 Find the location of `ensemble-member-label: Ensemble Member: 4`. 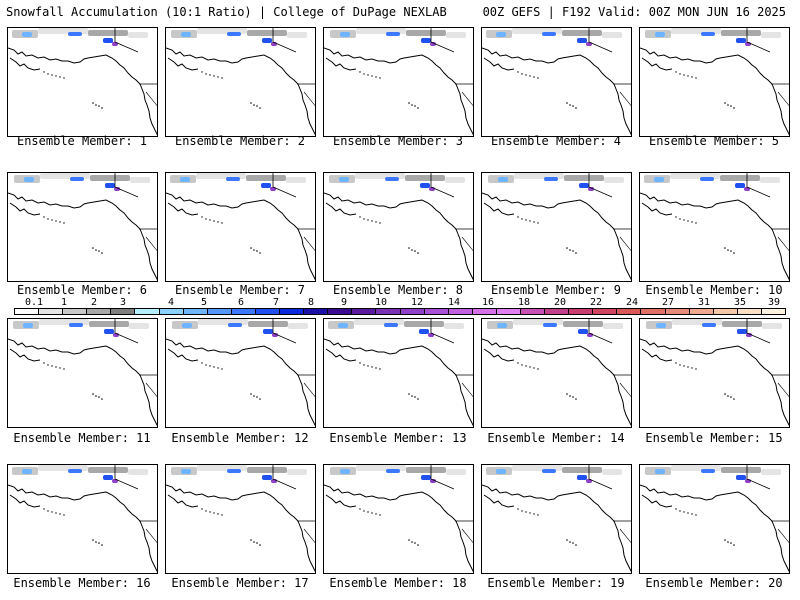

ensemble-member-label: Ensemble Member: 4 is located at coordinates (556, 141).